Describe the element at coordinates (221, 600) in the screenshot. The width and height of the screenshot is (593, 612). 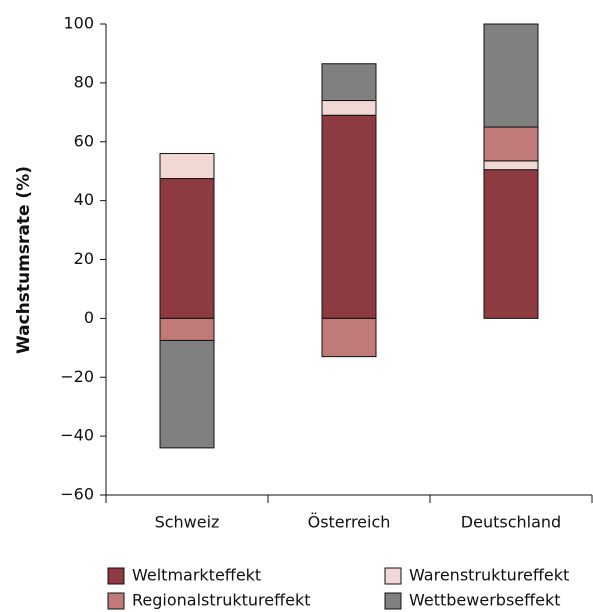
I see `legend-label: Regionalstruktureffekt` at that location.